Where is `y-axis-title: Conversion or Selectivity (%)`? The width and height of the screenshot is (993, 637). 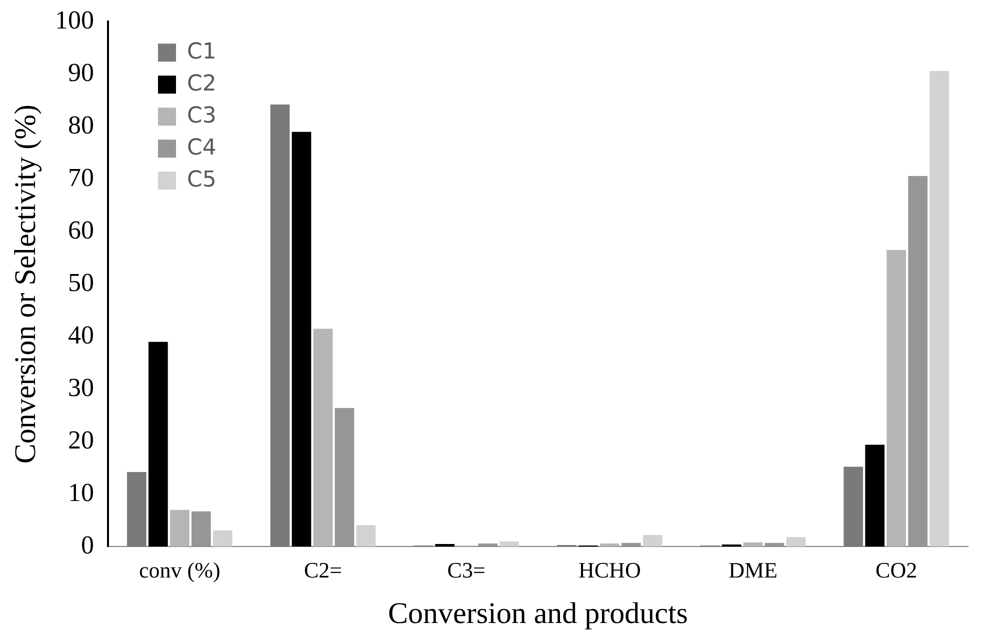 y-axis-title: Conversion or Selectivity (%) is located at coordinates (25, 284).